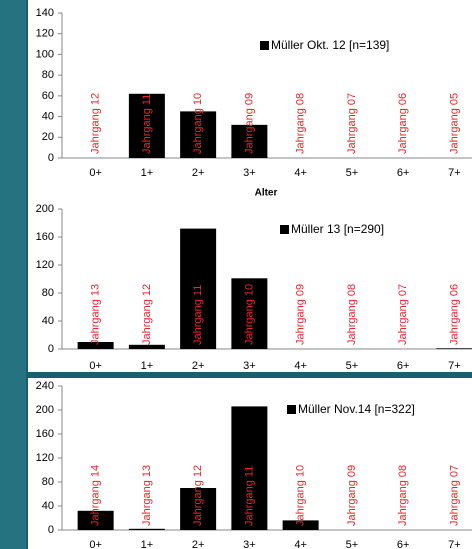  Describe the element at coordinates (13, 274) in the screenshot. I see `side-image` at that location.